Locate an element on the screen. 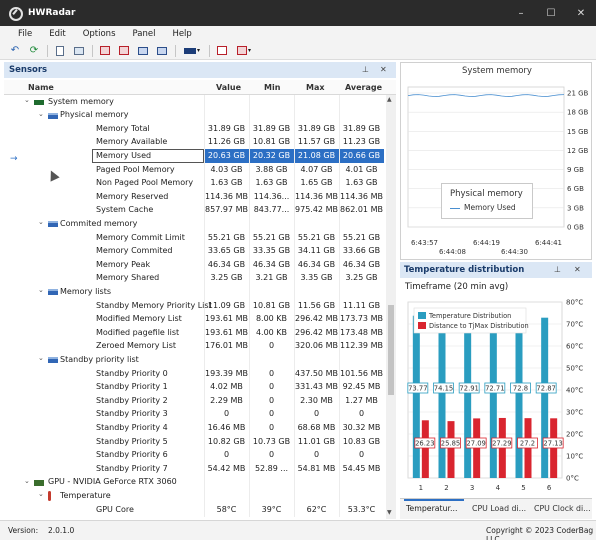 The height and width of the screenshot is (540, 596). tree-group-row: ⌄ Commited memory is located at coordinates (194, 224).